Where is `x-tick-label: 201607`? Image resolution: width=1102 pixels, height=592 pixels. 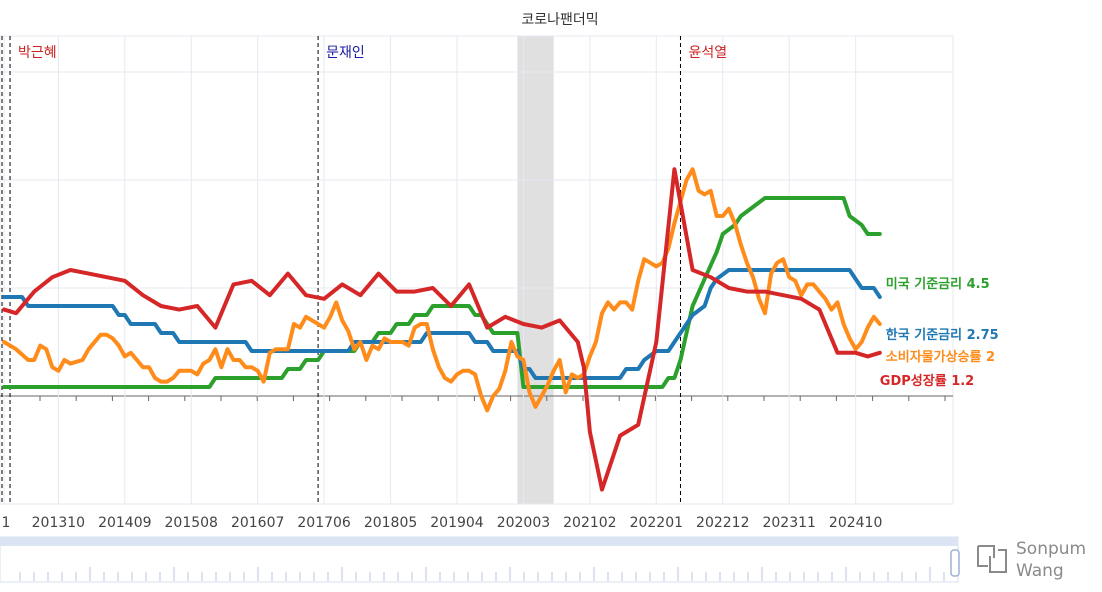 x-tick-label: 201607 is located at coordinates (257, 523).